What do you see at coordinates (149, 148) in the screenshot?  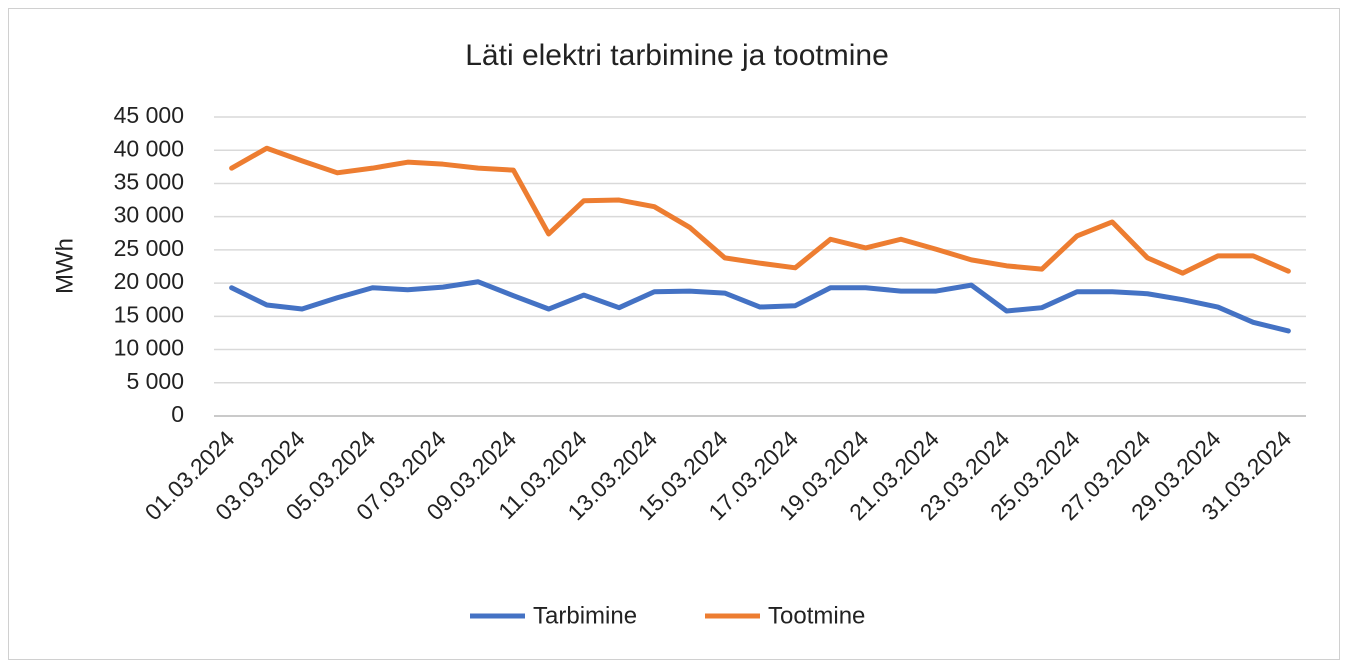 I see `y-tick-label: 40 000` at bounding box center [149, 148].